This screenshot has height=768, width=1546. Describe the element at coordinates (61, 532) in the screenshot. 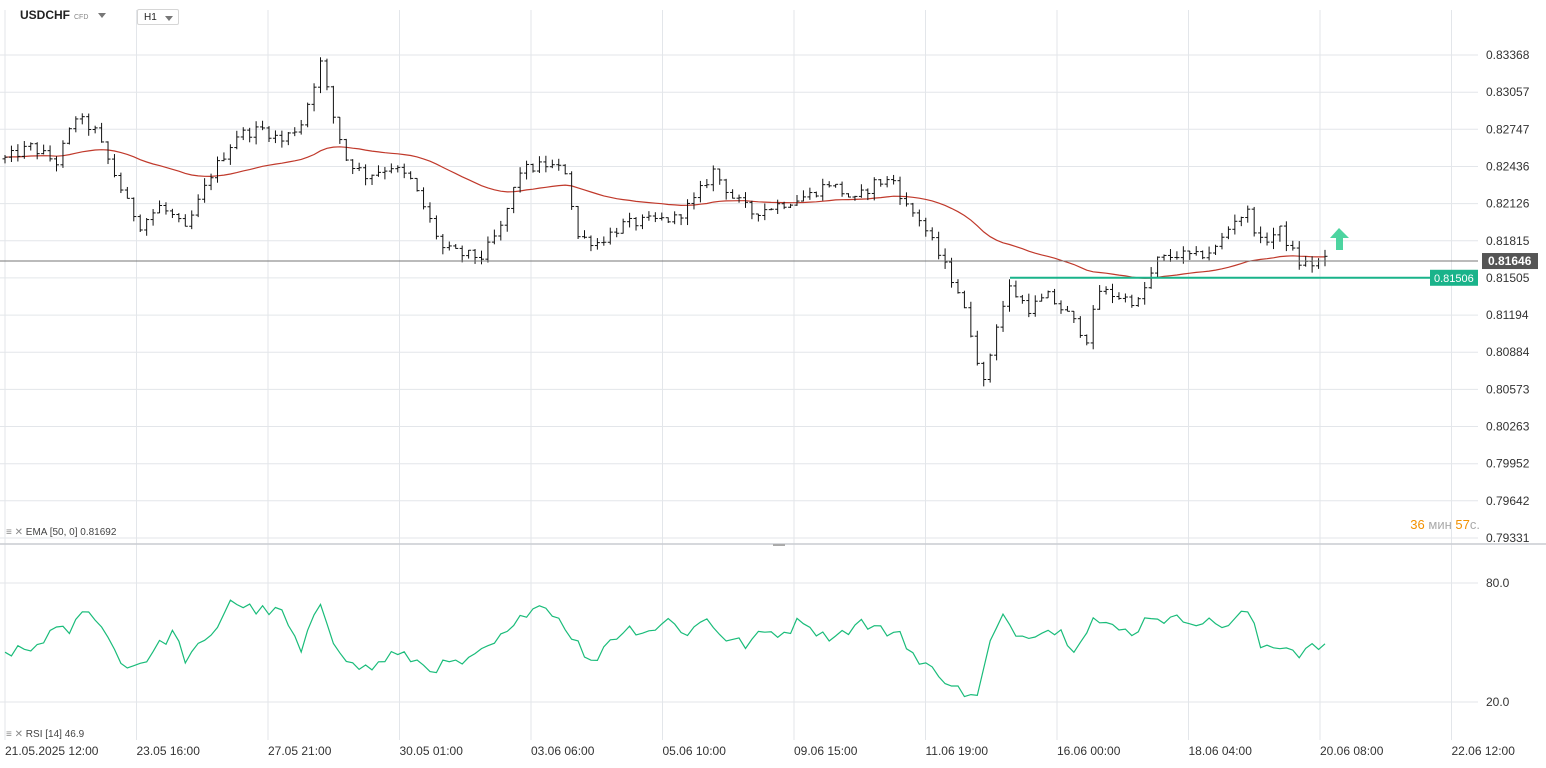

I see `ema-legend: ≡ ✕ EMA [50, 0] 0.81692` at that location.